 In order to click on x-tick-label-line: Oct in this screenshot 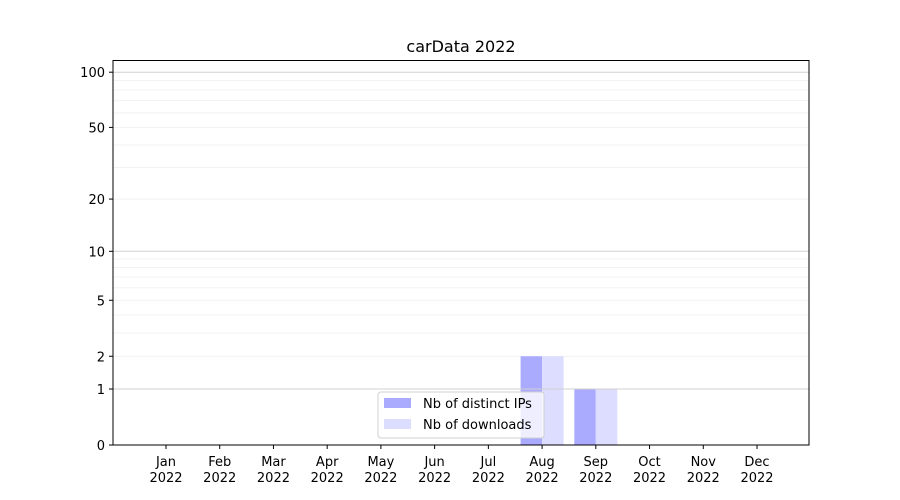, I will do `click(649, 462)`.